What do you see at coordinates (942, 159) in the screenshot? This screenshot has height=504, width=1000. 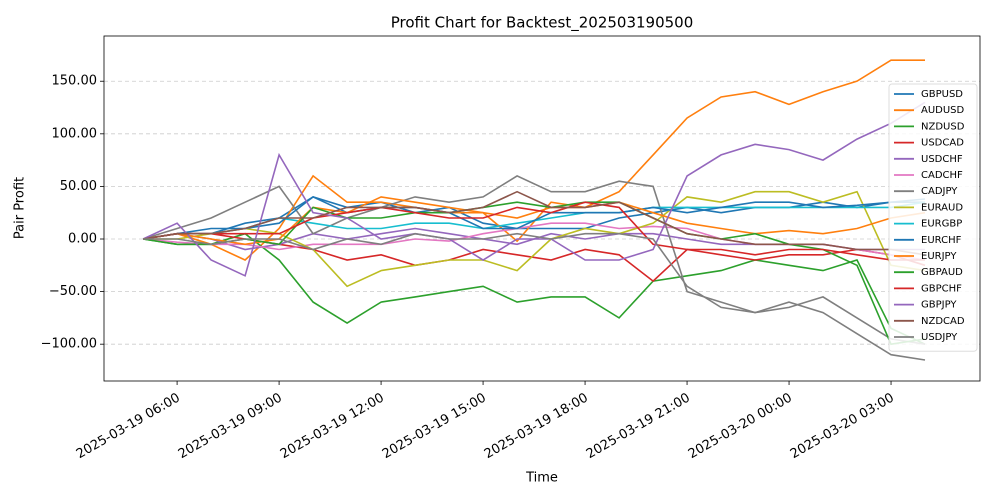 I see `legend-label: USDCHF` at bounding box center [942, 159].